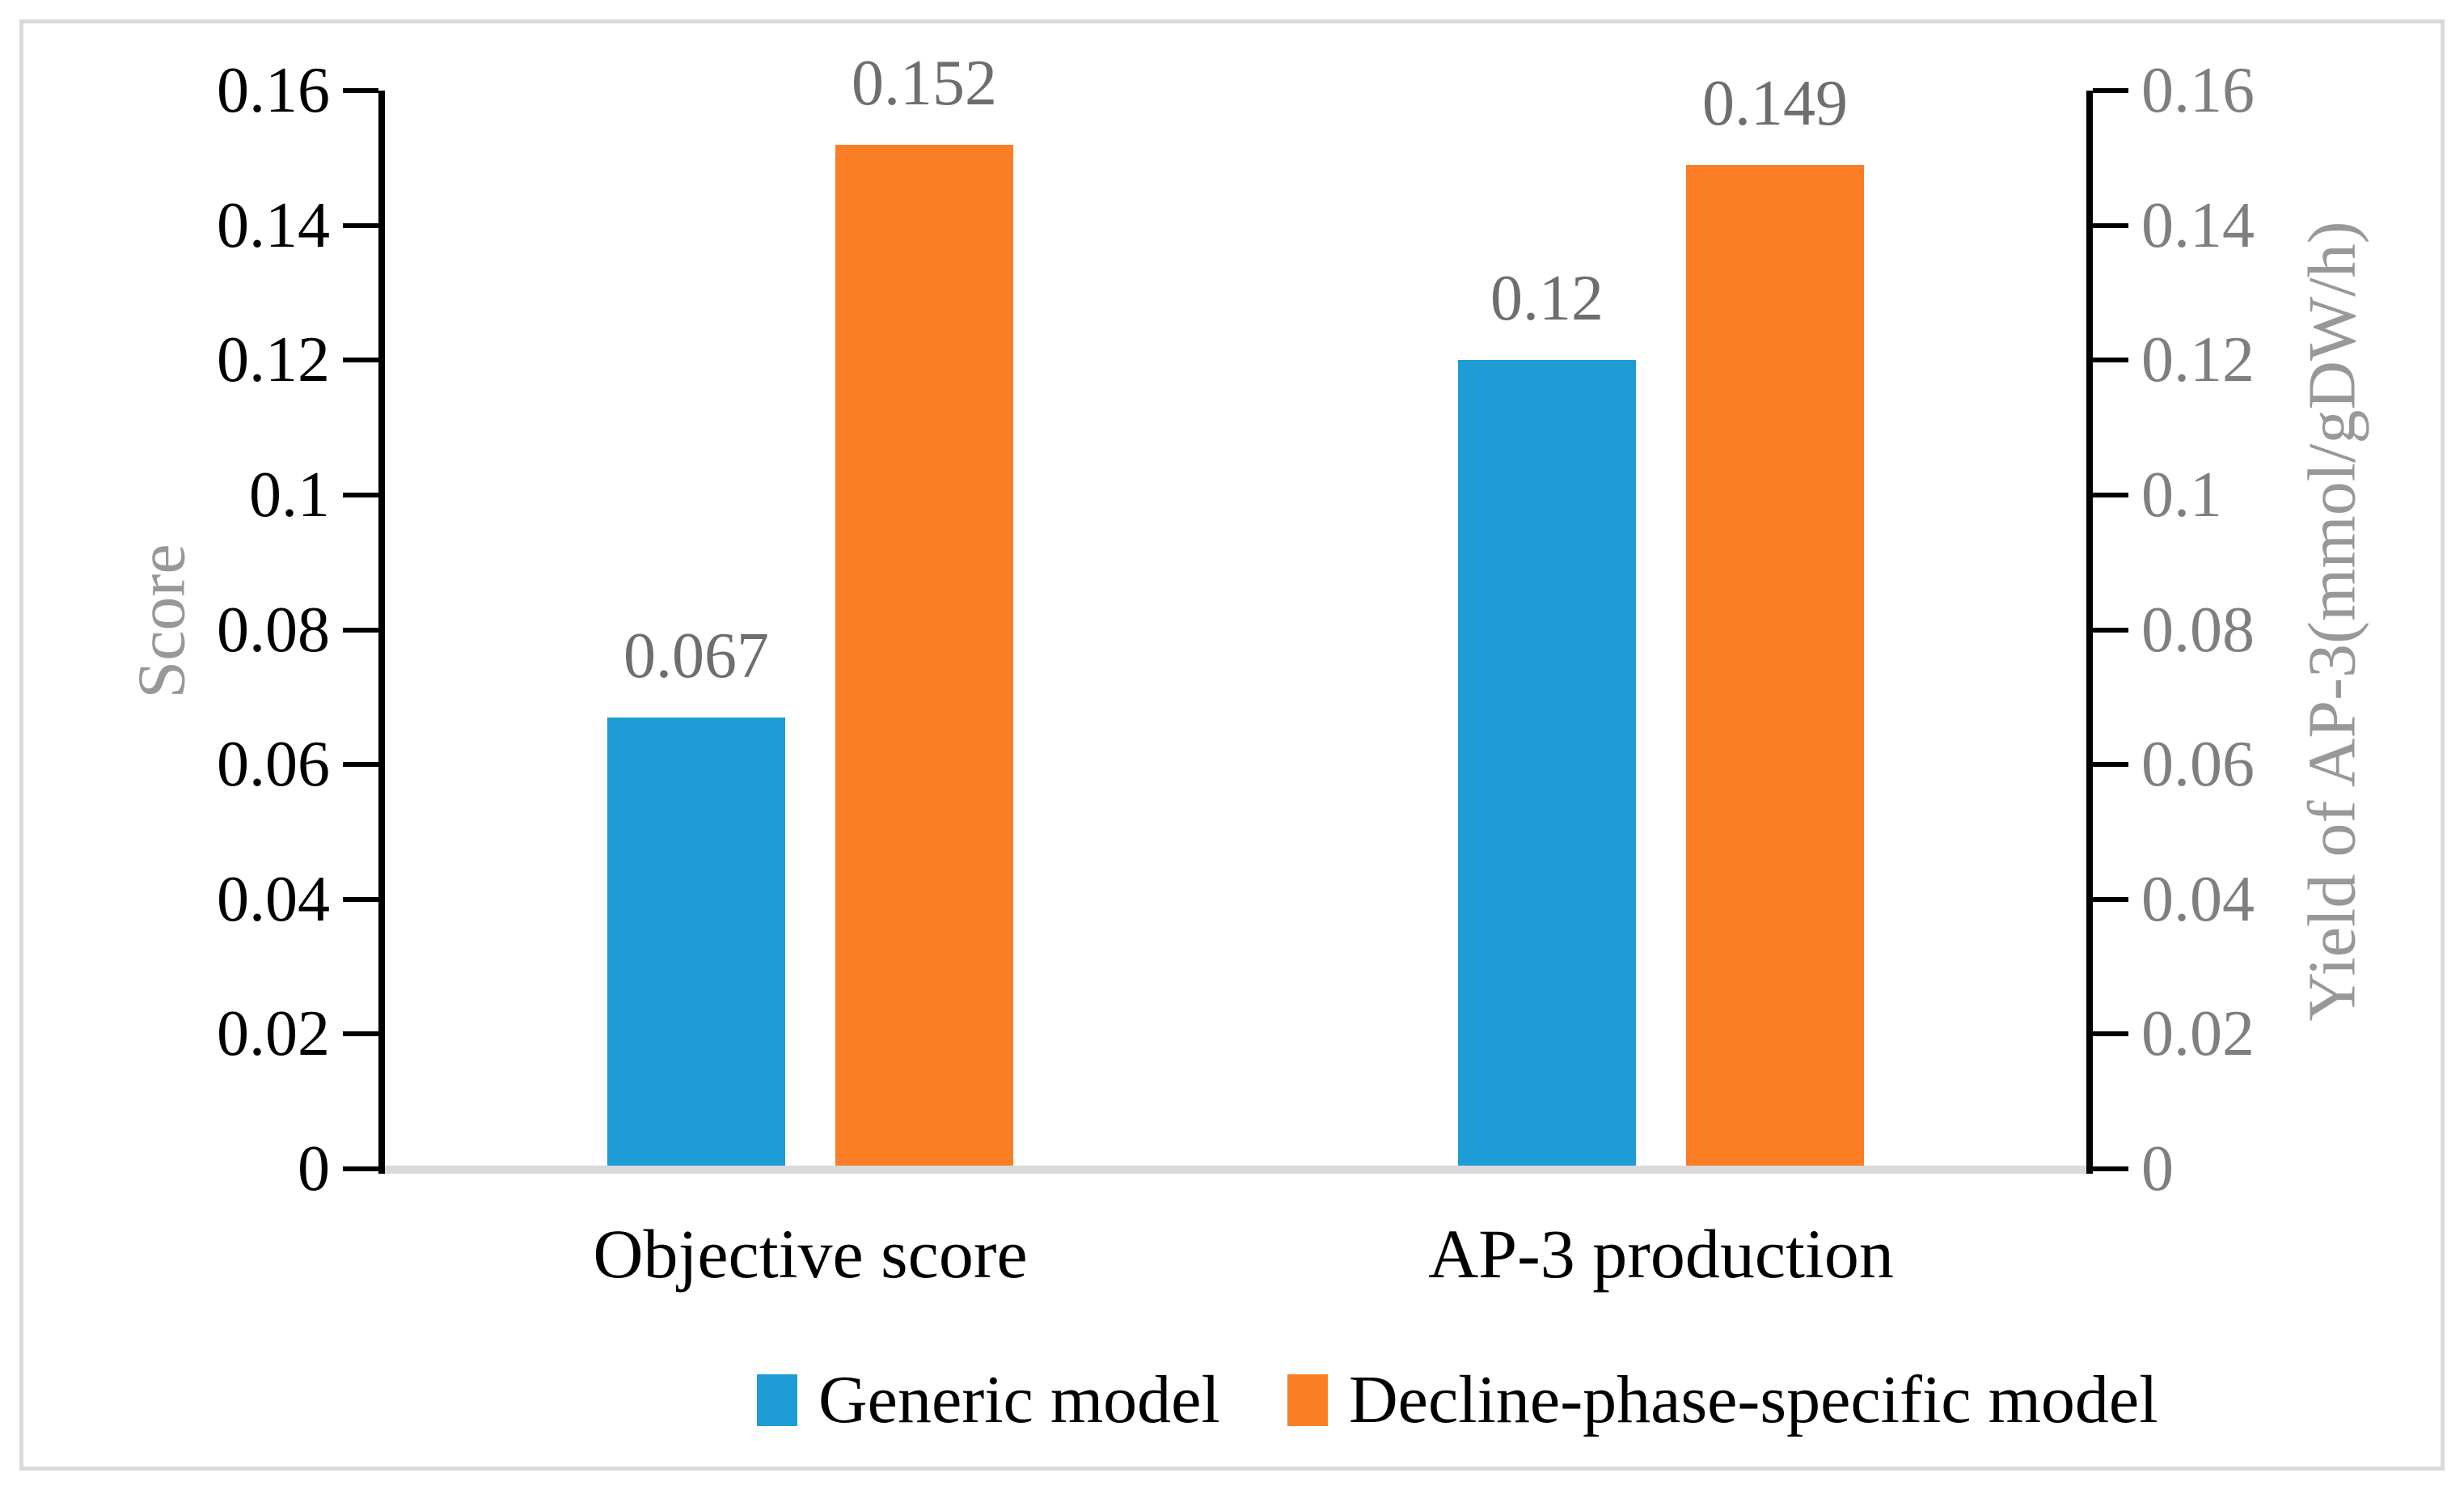 This screenshot has width=2464, height=1490. I want to click on data-label-generic-model-objective-score: 0.067, so click(696, 656).